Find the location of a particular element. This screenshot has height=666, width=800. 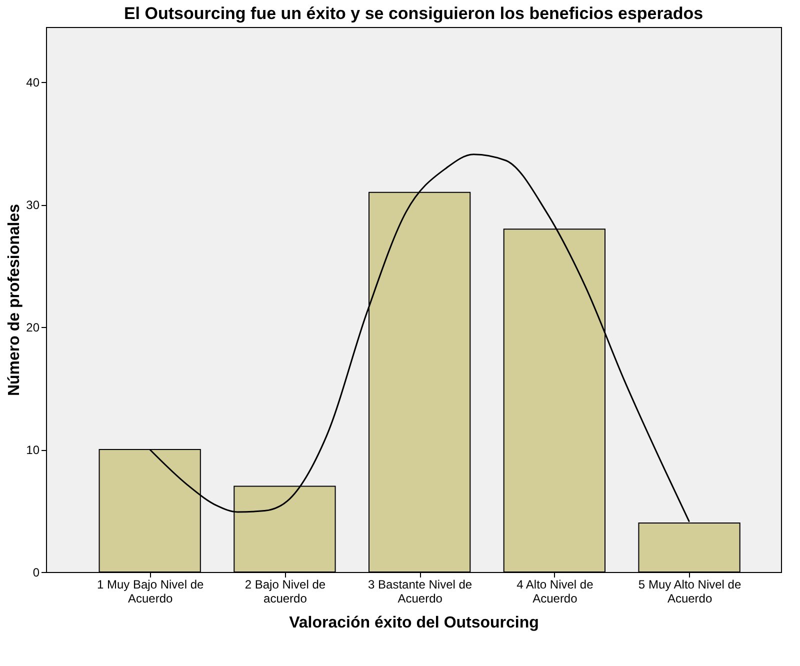

y-tick-label: 20 is located at coordinates (33, 327).